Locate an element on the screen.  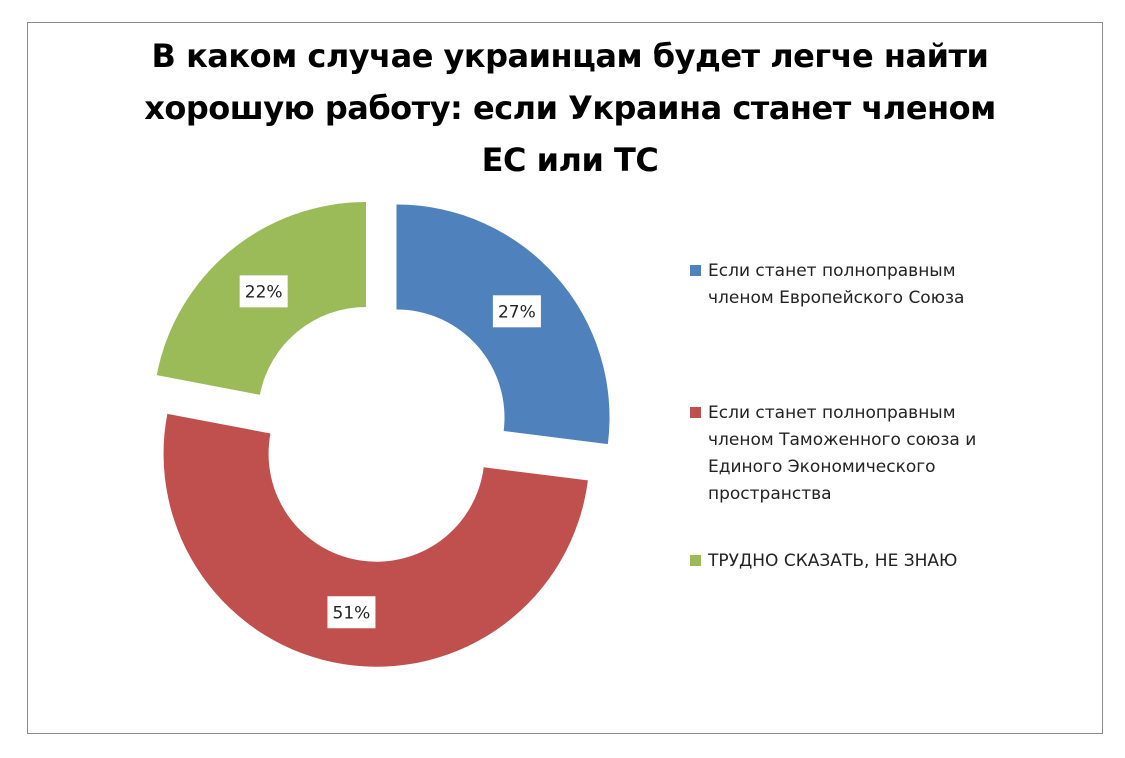
data-label-eu: 27% is located at coordinates (516, 311).